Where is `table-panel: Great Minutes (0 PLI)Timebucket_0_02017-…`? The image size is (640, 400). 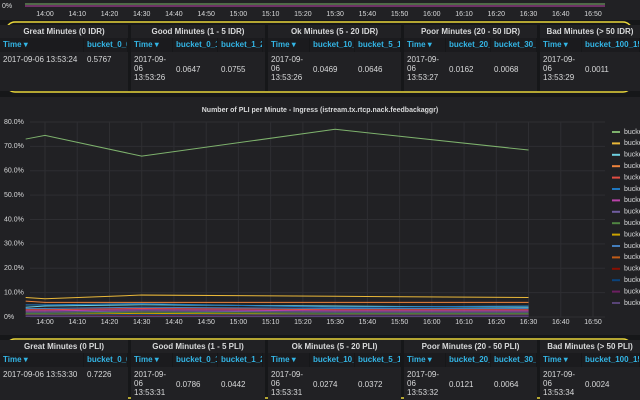
table-panel: Great Minutes (0 PLI)Timebucket_0_02017-… is located at coordinates (64, 370).